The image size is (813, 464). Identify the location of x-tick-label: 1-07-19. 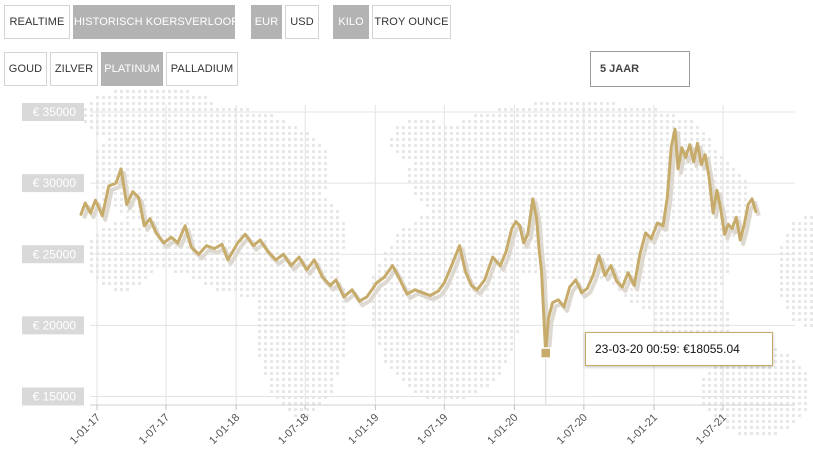
(432, 429).